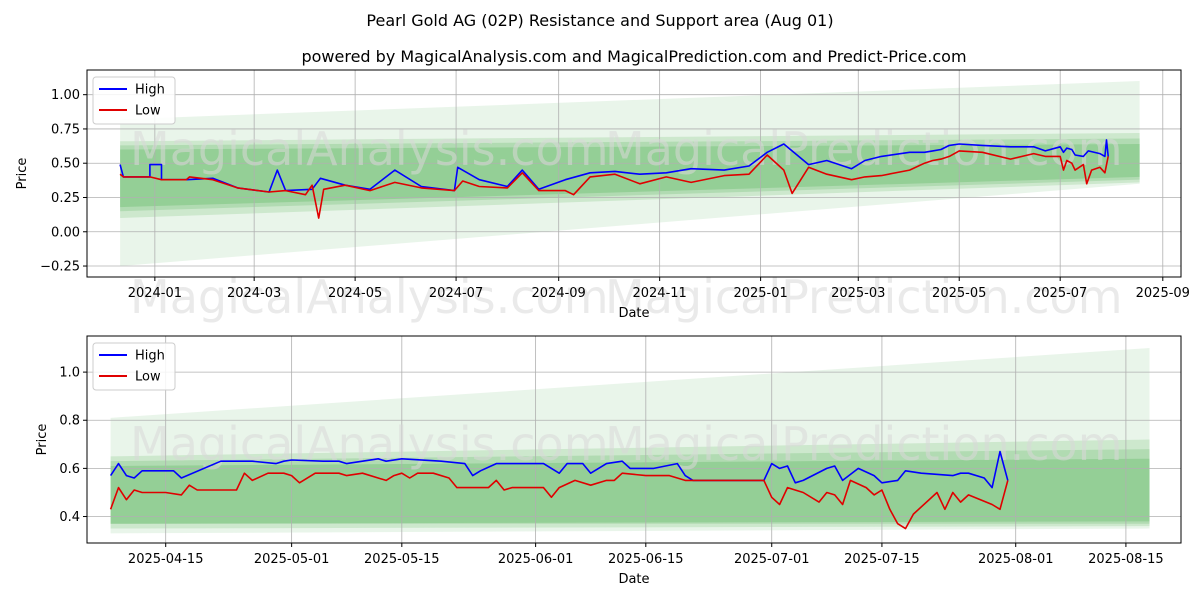  What do you see at coordinates (1126, 559) in the screenshot?
I see `x-tick-label: 2025-08-15` at bounding box center [1126, 559].